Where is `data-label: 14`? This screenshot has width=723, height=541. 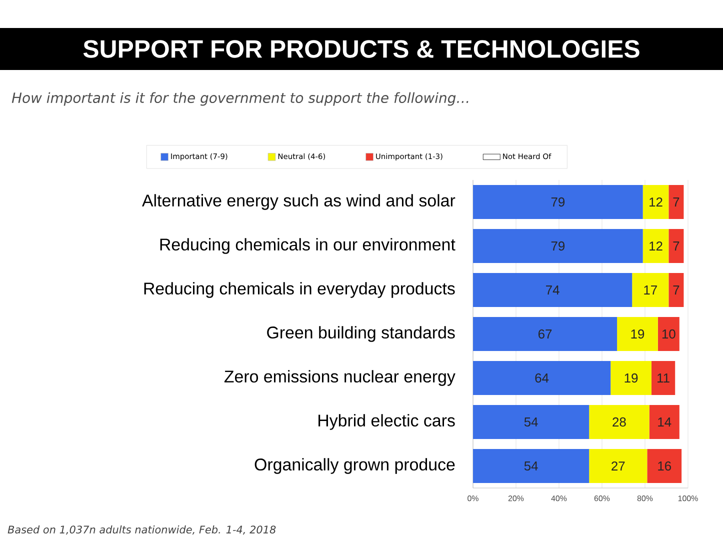
data-label: 14 is located at coordinates (665, 422).